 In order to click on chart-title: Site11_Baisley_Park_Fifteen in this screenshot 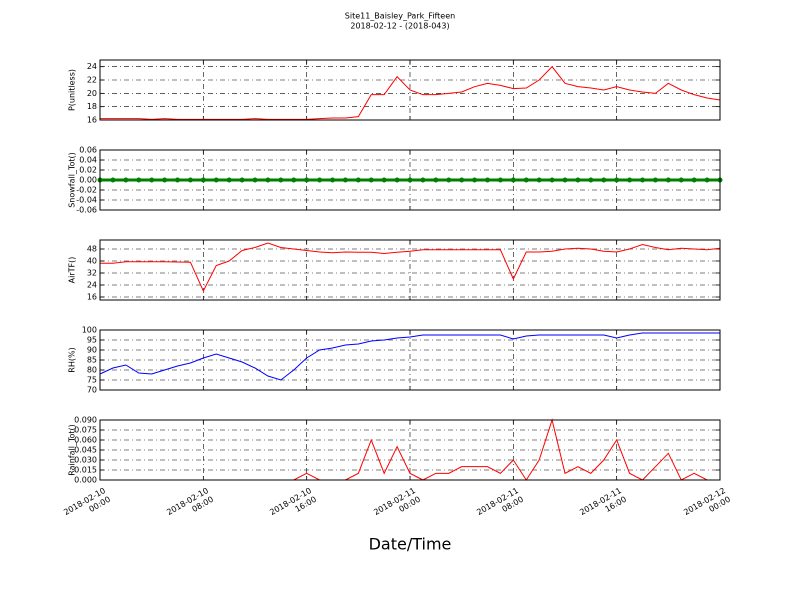, I will do `click(400, 16)`.